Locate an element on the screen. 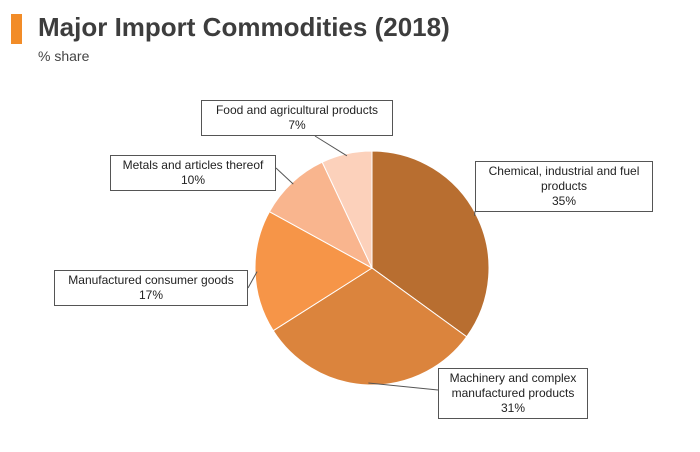  label-consumer: Manufactured consumer goods 17% is located at coordinates (151, 288).